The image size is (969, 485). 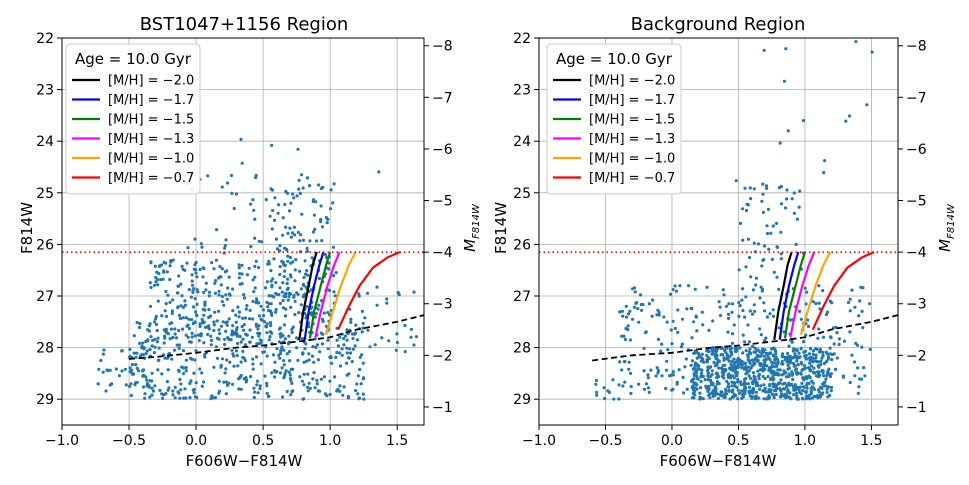 I want to click on right-axis-label: MF814W, so click(x=471, y=227).